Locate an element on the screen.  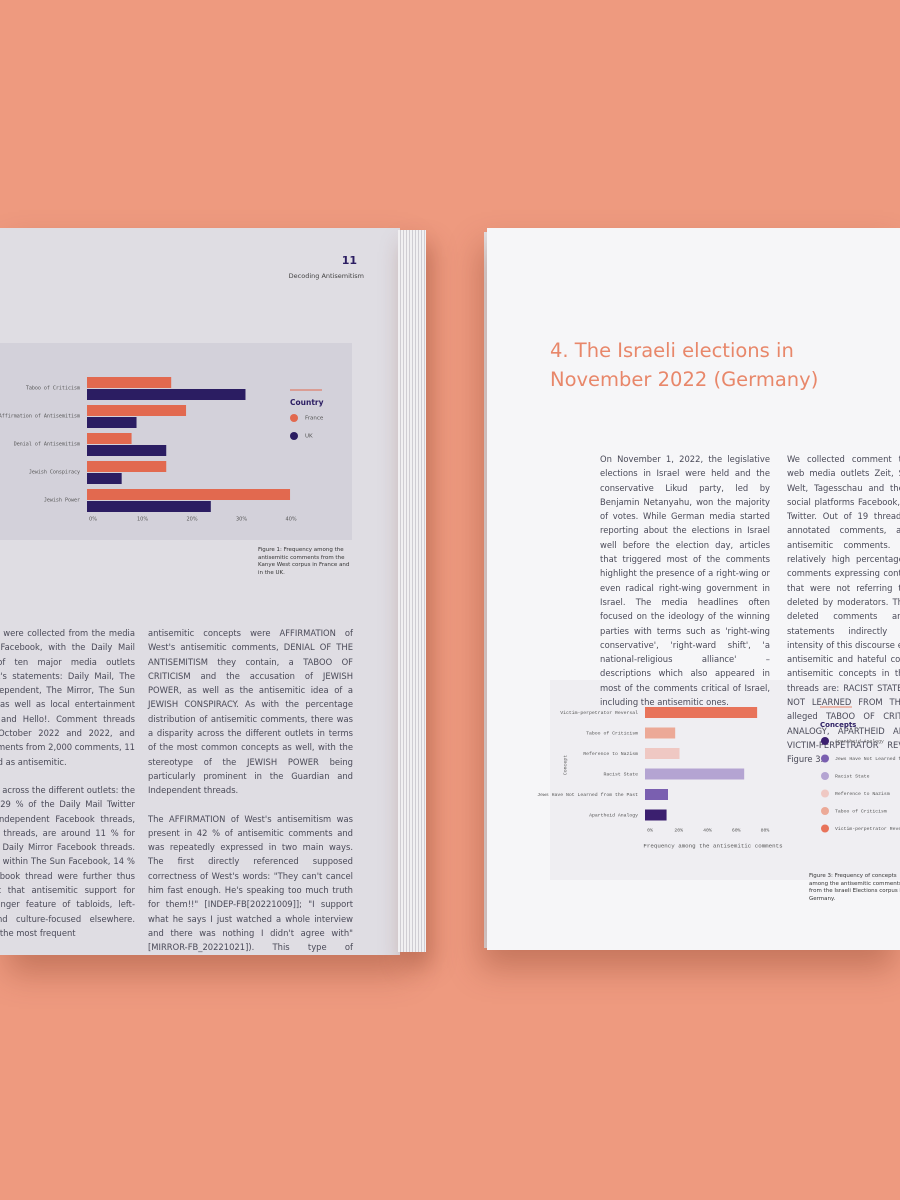
category-label: Jewish Conspiracy is located at coordinates (54, 473).